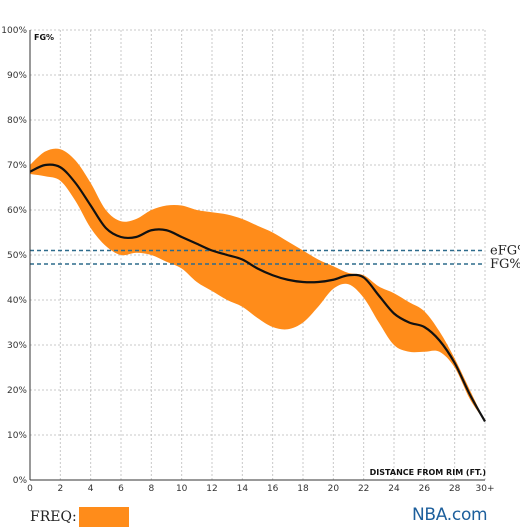  What do you see at coordinates (17, 256) in the screenshot?
I see `y-tick-label: 50%` at bounding box center [17, 256].